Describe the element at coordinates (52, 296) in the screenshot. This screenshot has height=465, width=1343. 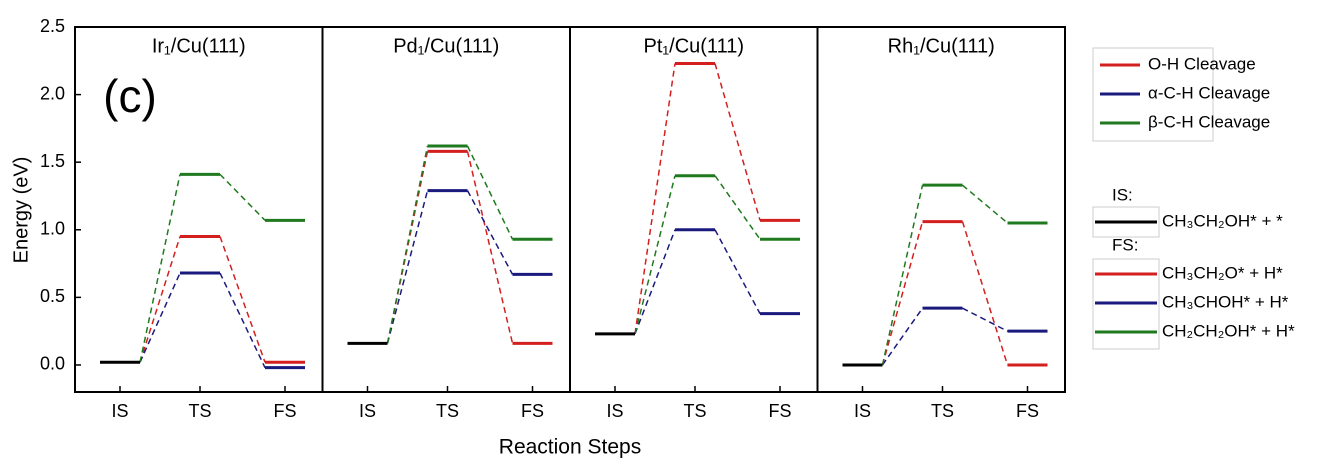
I see `y-tick-label: 0.5` at that location.